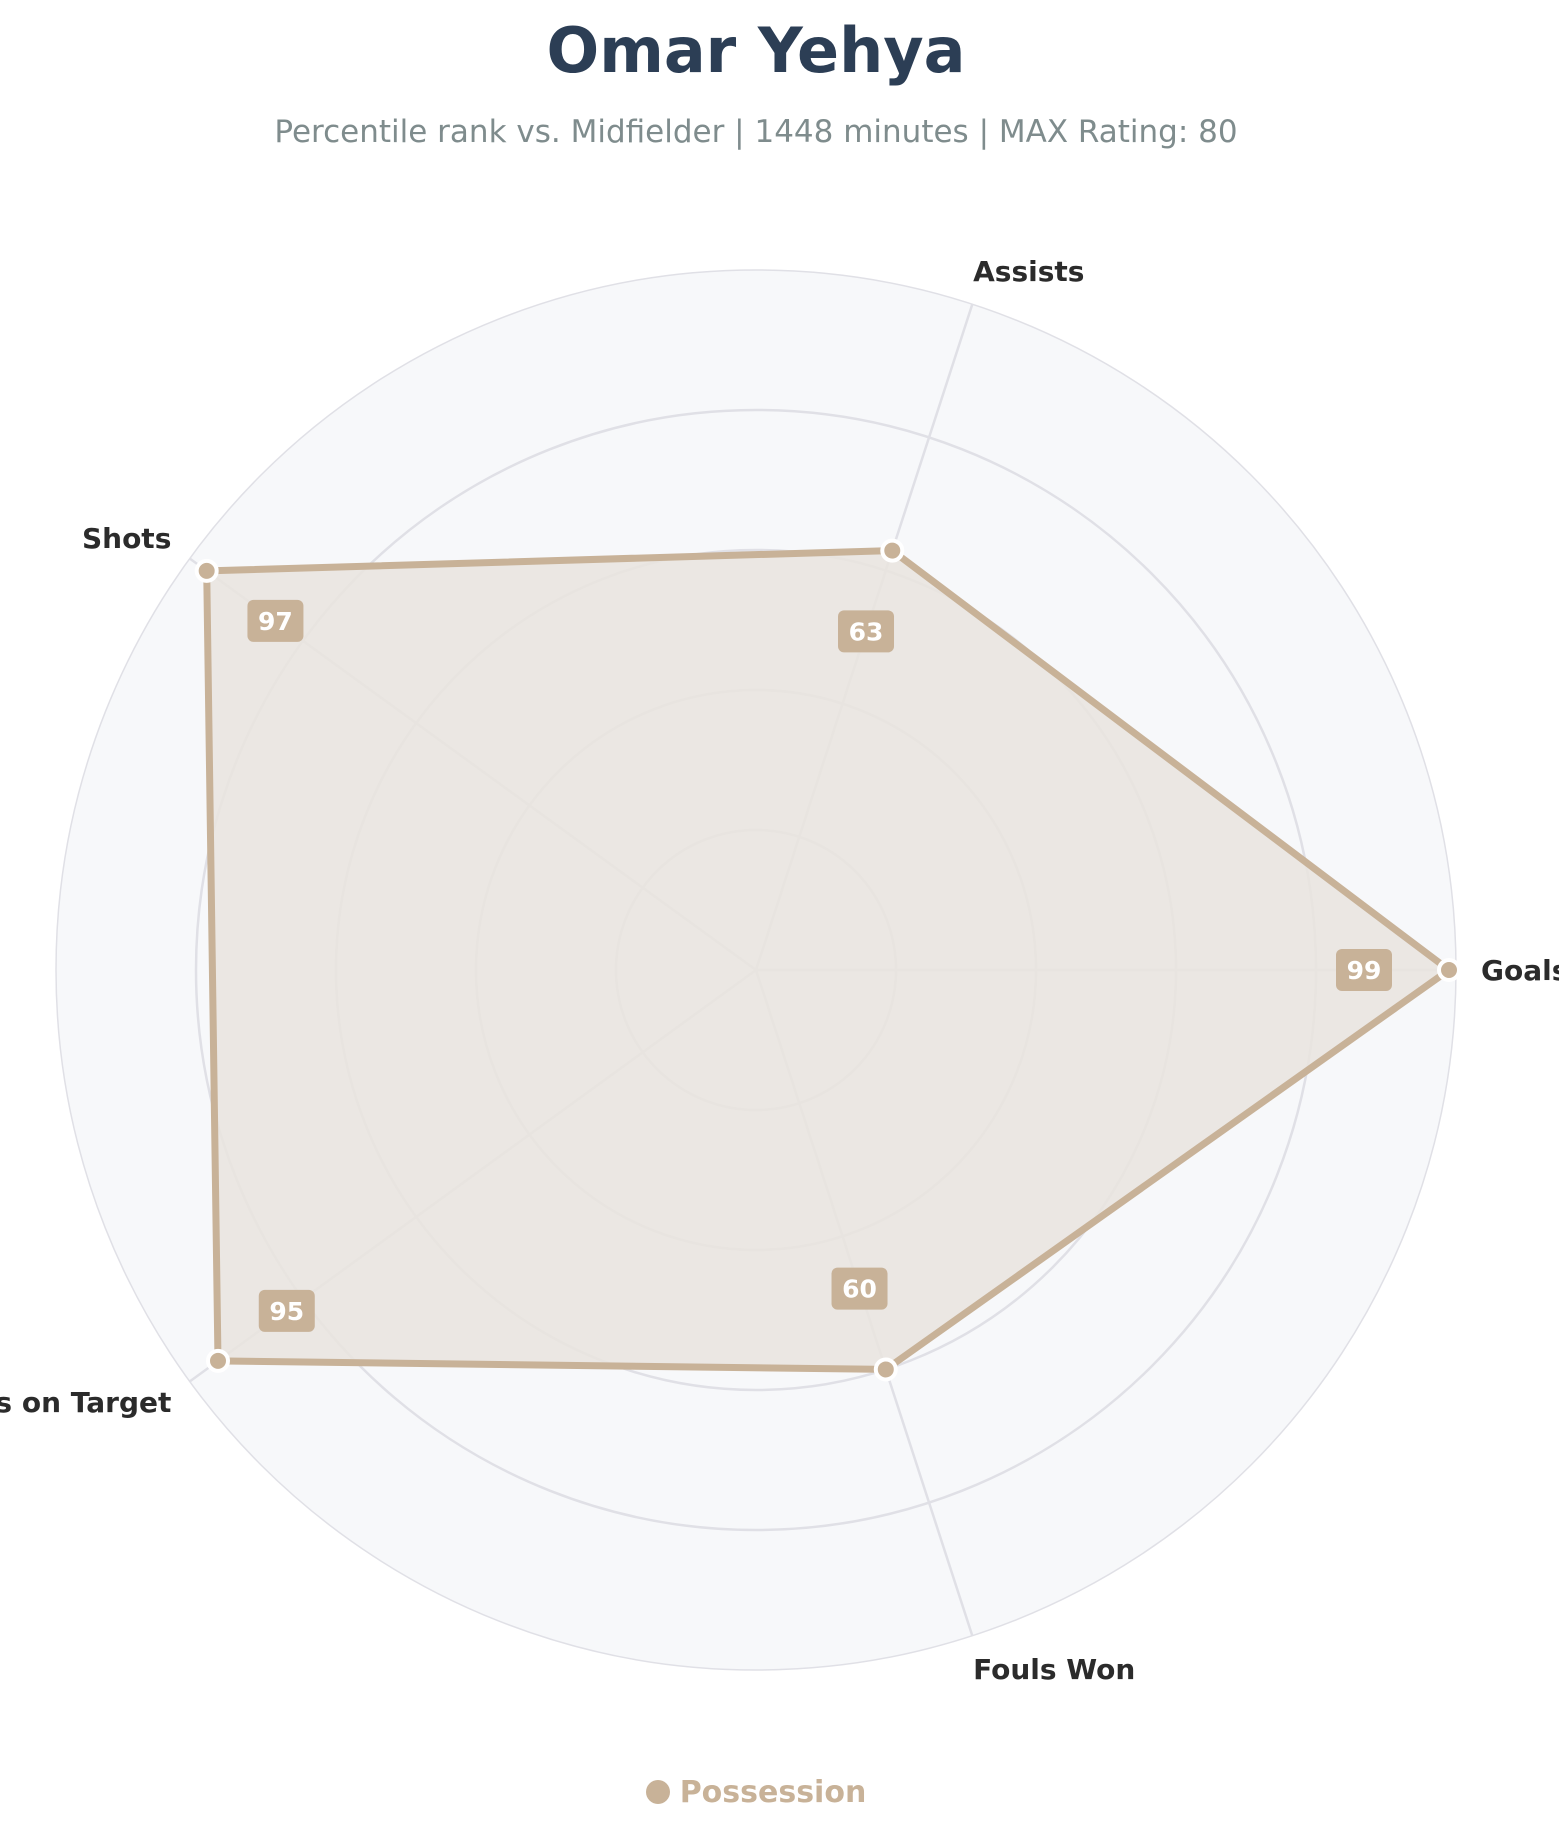 The image size is (1559, 1832). Describe the element at coordinates (85, 1402) in the screenshot. I see `axis-label-shots-on-target: Shots on Target` at that location.